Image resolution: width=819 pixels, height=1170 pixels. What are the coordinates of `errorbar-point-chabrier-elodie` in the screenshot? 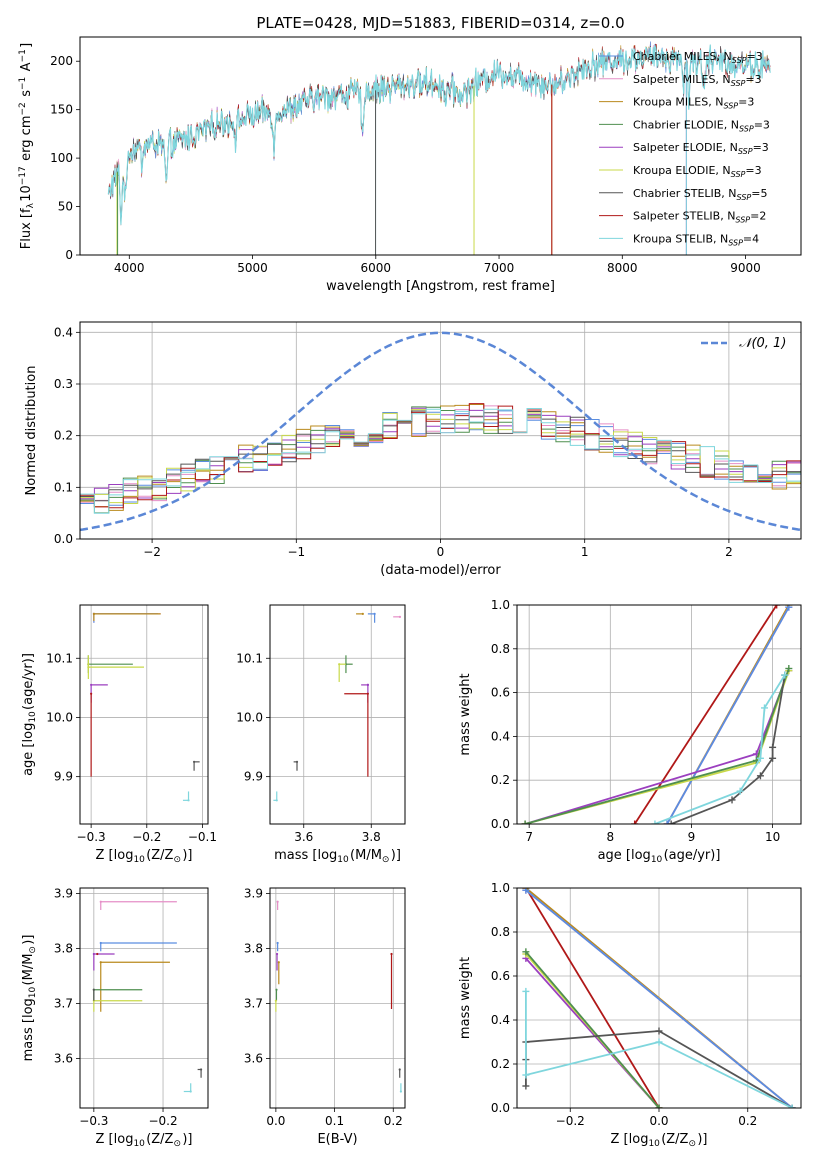 It's located at (276, 994).